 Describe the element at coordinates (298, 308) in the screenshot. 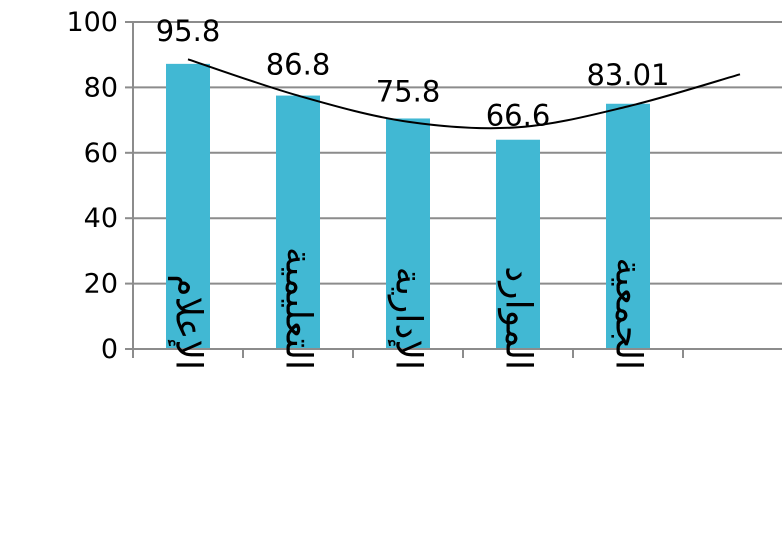

I see `x-category-label: التعليمية` at that location.